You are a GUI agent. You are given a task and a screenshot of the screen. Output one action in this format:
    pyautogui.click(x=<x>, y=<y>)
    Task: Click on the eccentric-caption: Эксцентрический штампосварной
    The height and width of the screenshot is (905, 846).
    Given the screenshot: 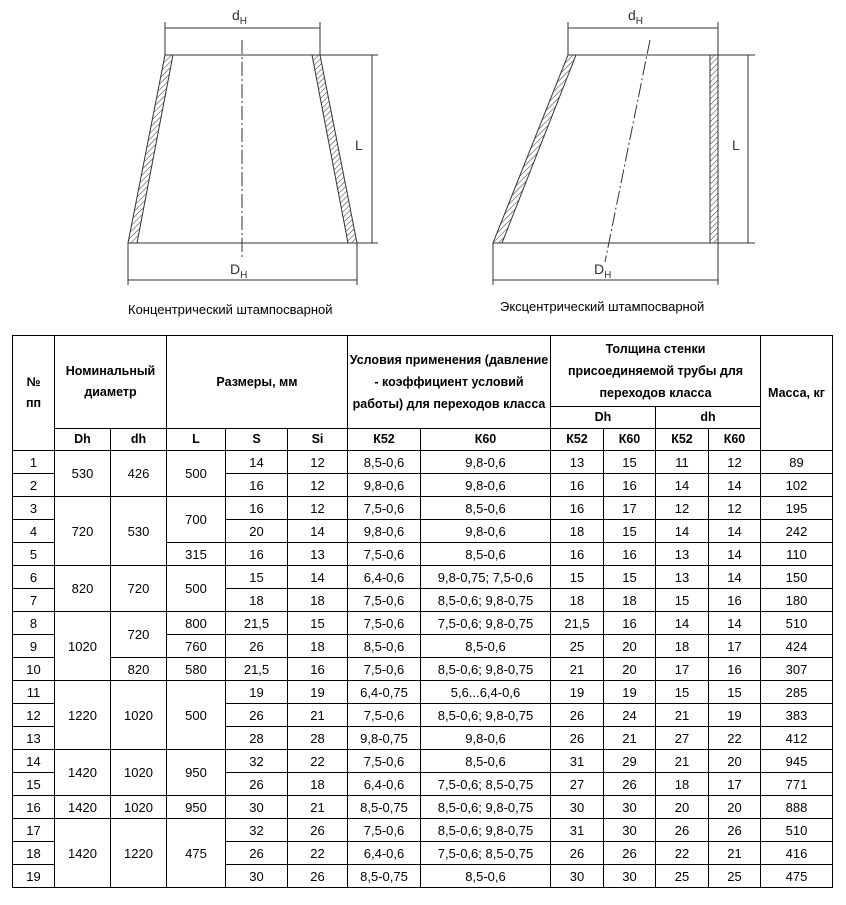 What is the action you would take?
    pyautogui.click(x=602, y=306)
    